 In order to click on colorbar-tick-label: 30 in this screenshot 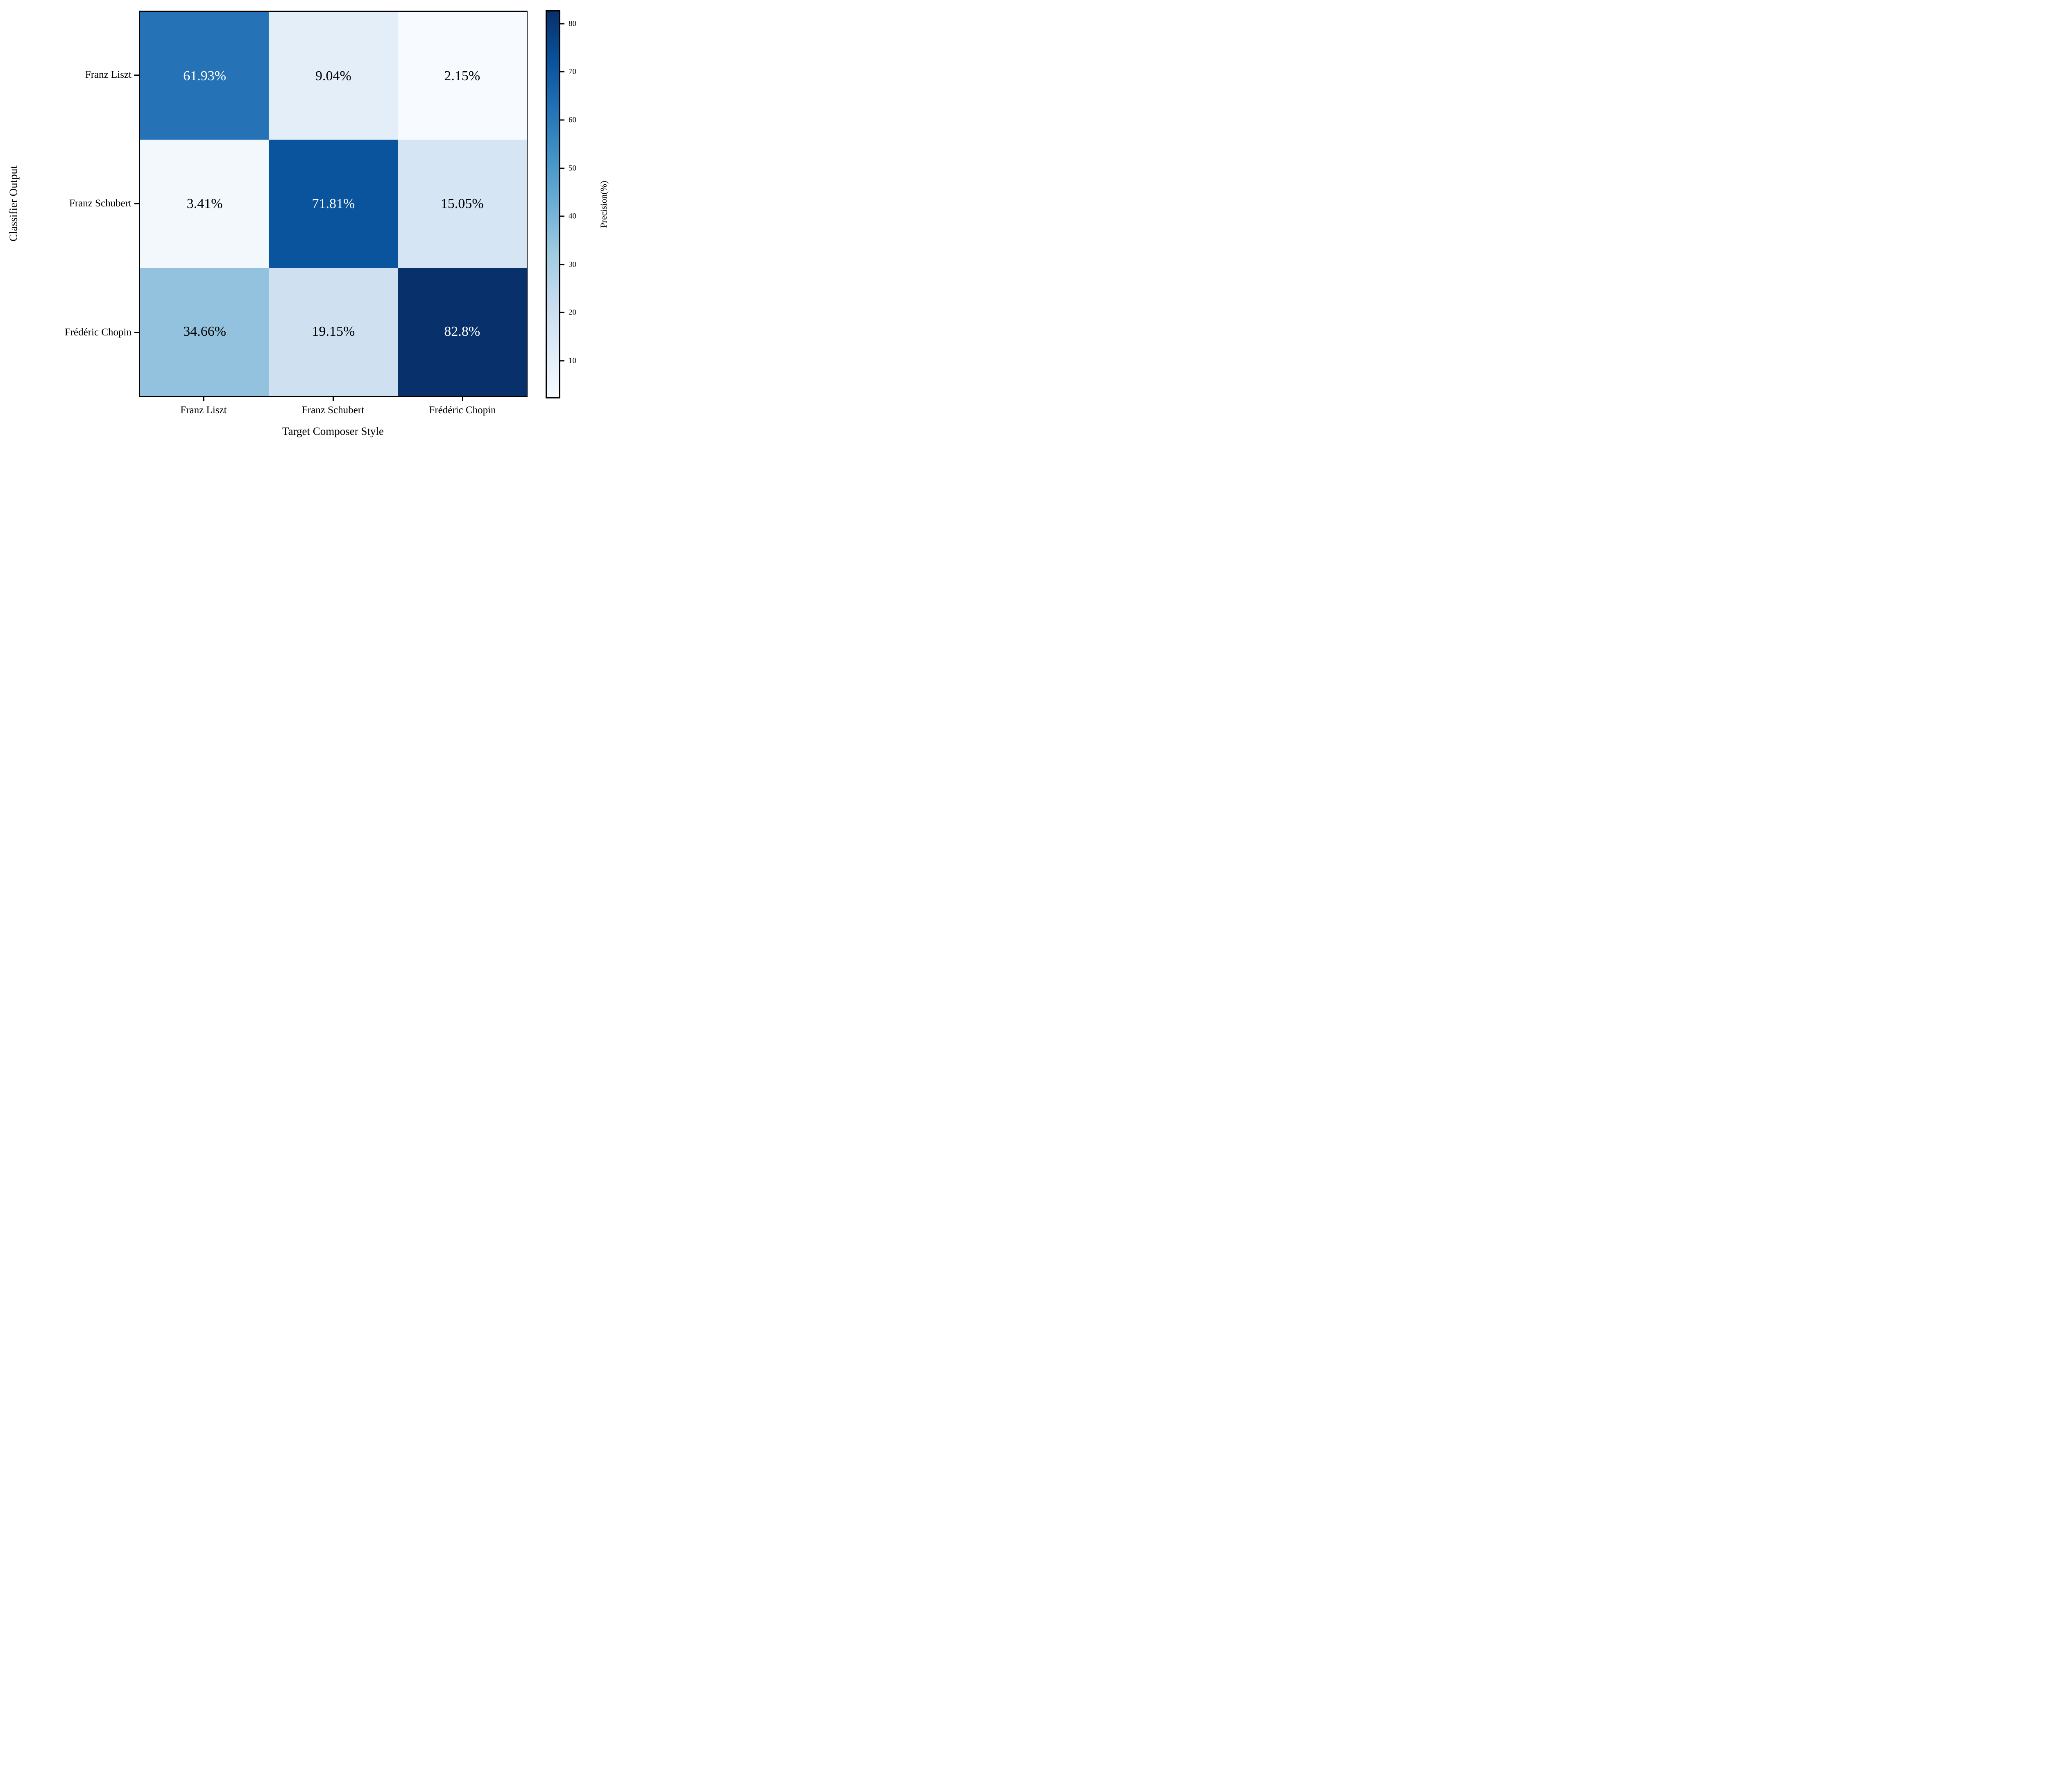, I will do `click(572, 264)`.